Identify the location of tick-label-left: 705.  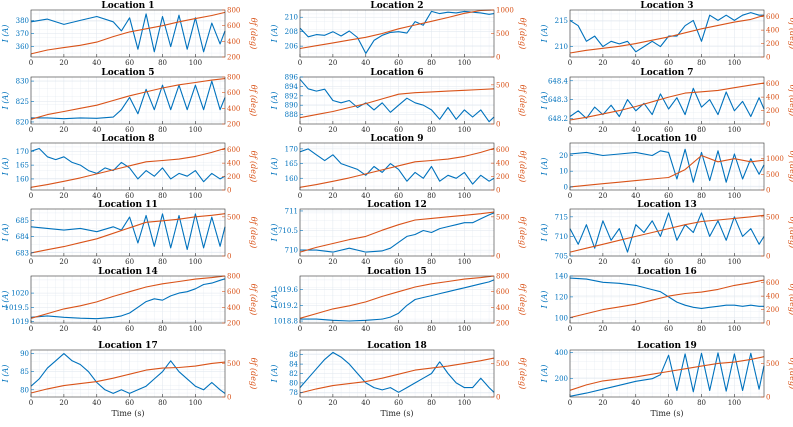
(561, 257).